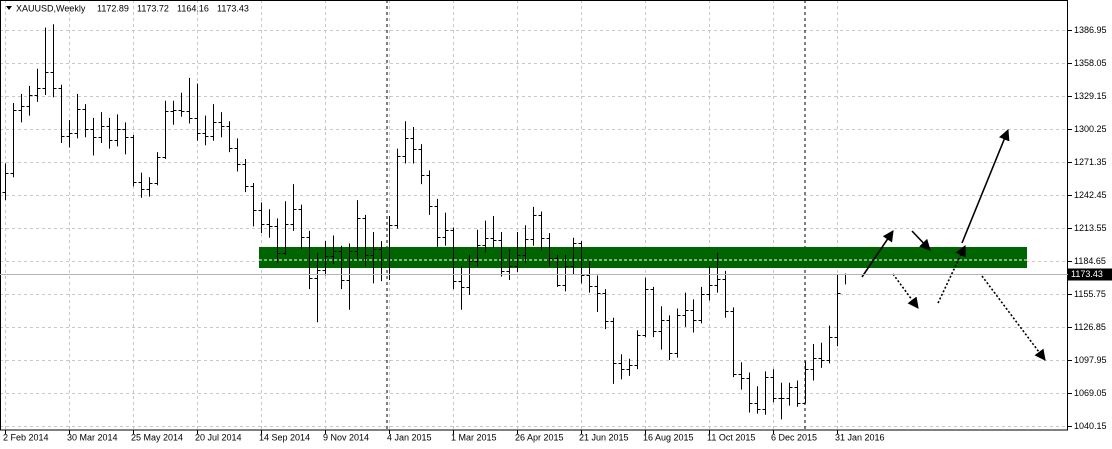 The image size is (1112, 449). What do you see at coordinates (1090, 30) in the screenshot?
I see `y-tick-label: 1386.95` at bounding box center [1090, 30].